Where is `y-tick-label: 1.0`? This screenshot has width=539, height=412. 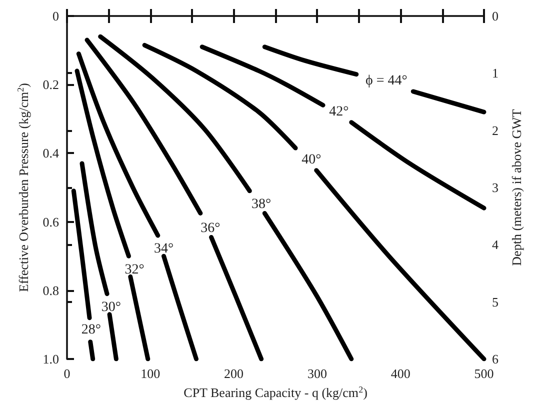
y-tick-label: 1.0 is located at coordinates (50, 359).